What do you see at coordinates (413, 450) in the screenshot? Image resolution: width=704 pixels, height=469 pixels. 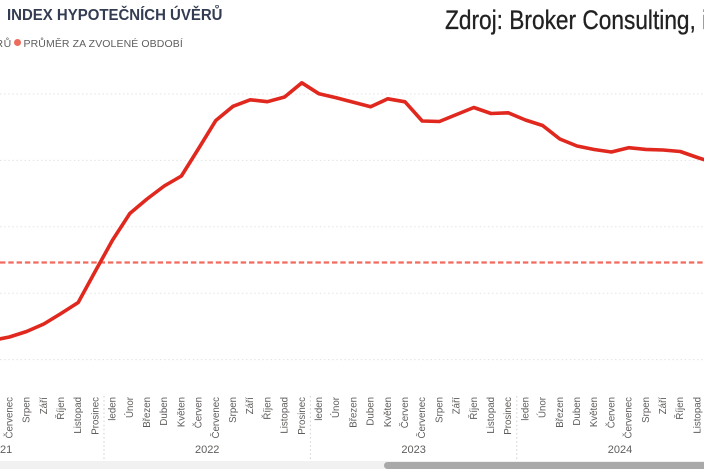 I see `svg-text: 2023` at bounding box center [413, 450].